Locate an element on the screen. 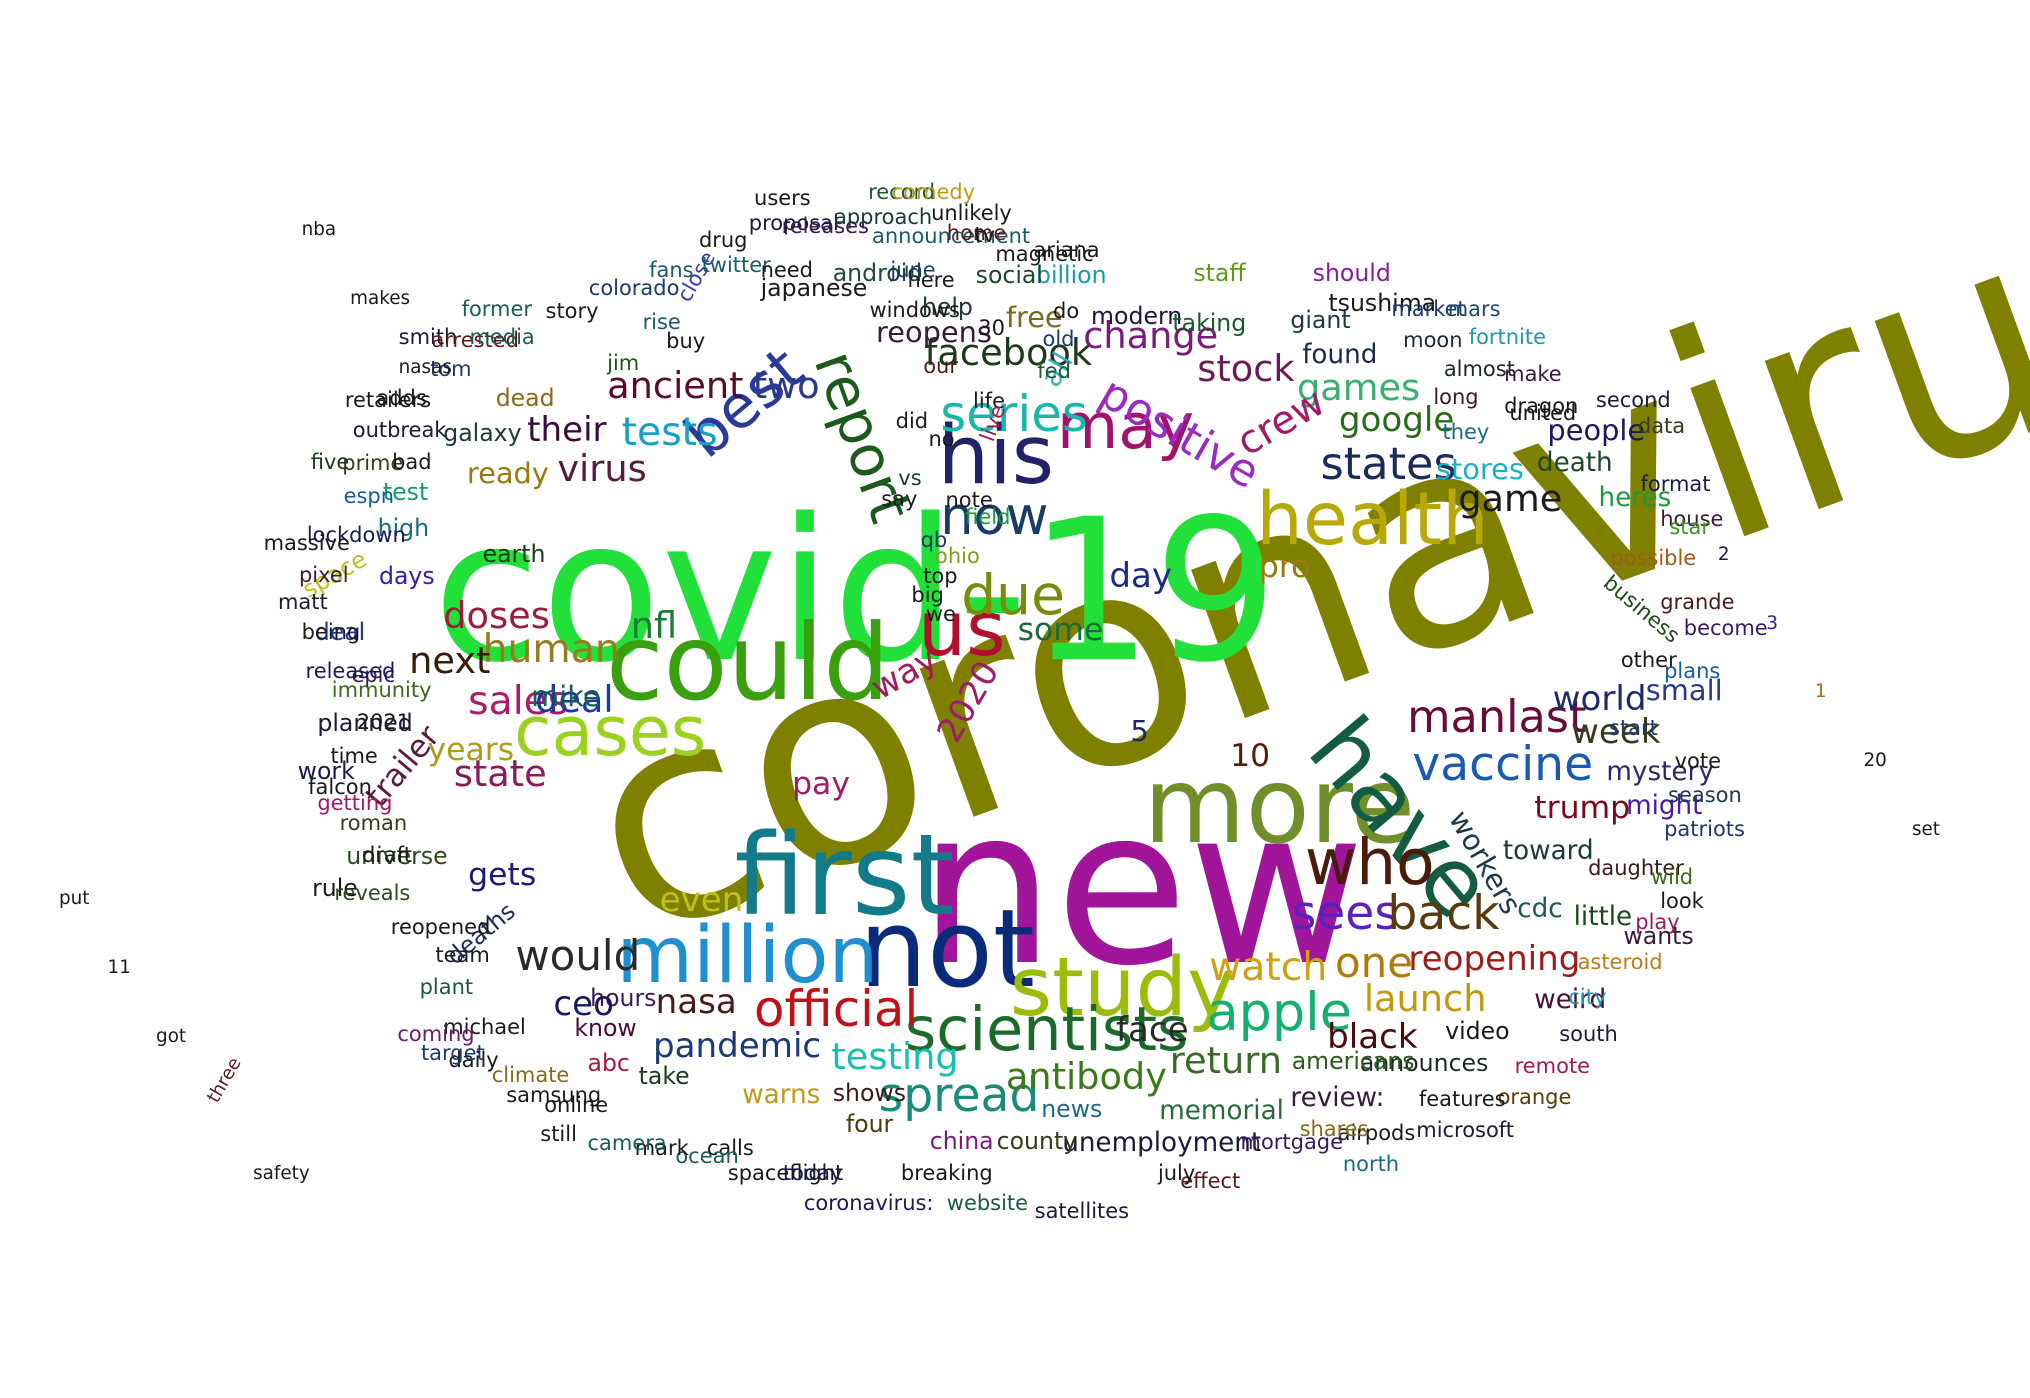 This screenshot has height=1398, width=2030. word-here: here is located at coordinates (931, 280).